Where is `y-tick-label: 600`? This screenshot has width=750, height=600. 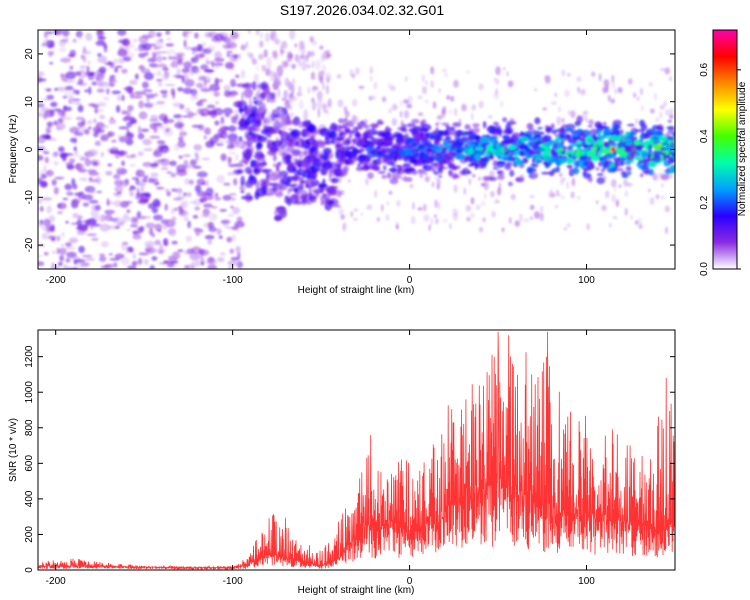
y-tick-label: 600 is located at coordinates (29, 463).